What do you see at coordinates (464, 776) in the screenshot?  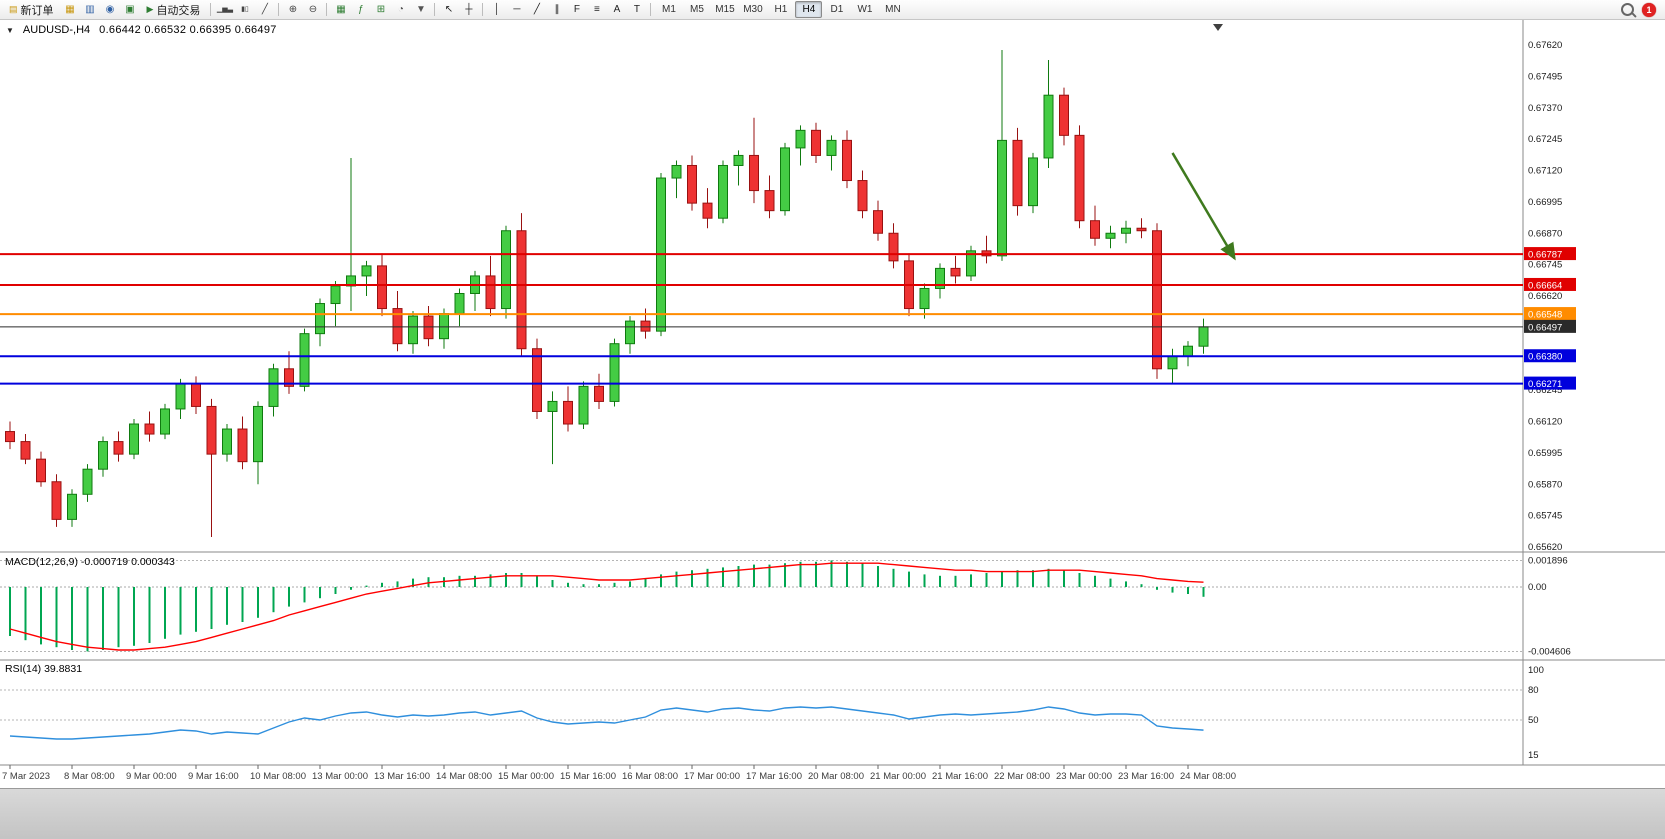 I see `svg-text: 14 Mar 08:00` at bounding box center [464, 776].